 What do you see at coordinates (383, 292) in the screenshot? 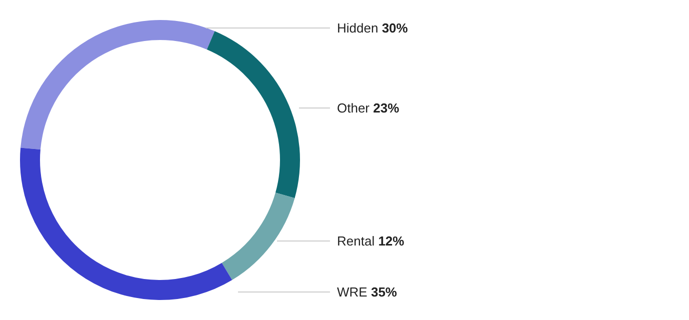
I see `data-label: 35%` at bounding box center [383, 292].